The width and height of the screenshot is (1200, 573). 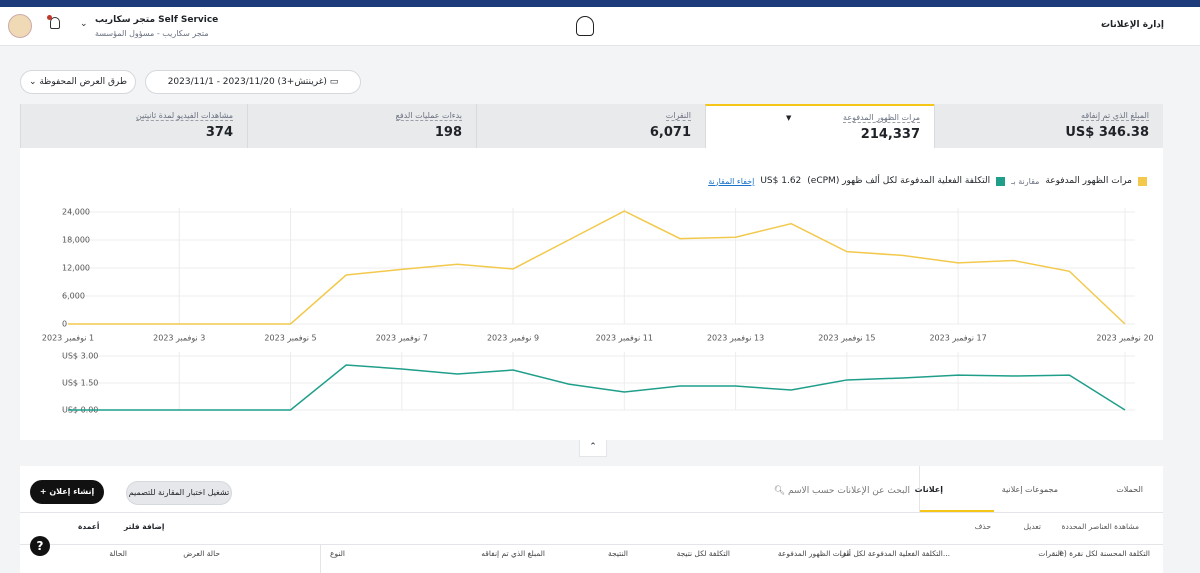 What do you see at coordinates (337, 553) in the screenshot?
I see `column-header: النوع` at bounding box center [337, 553].